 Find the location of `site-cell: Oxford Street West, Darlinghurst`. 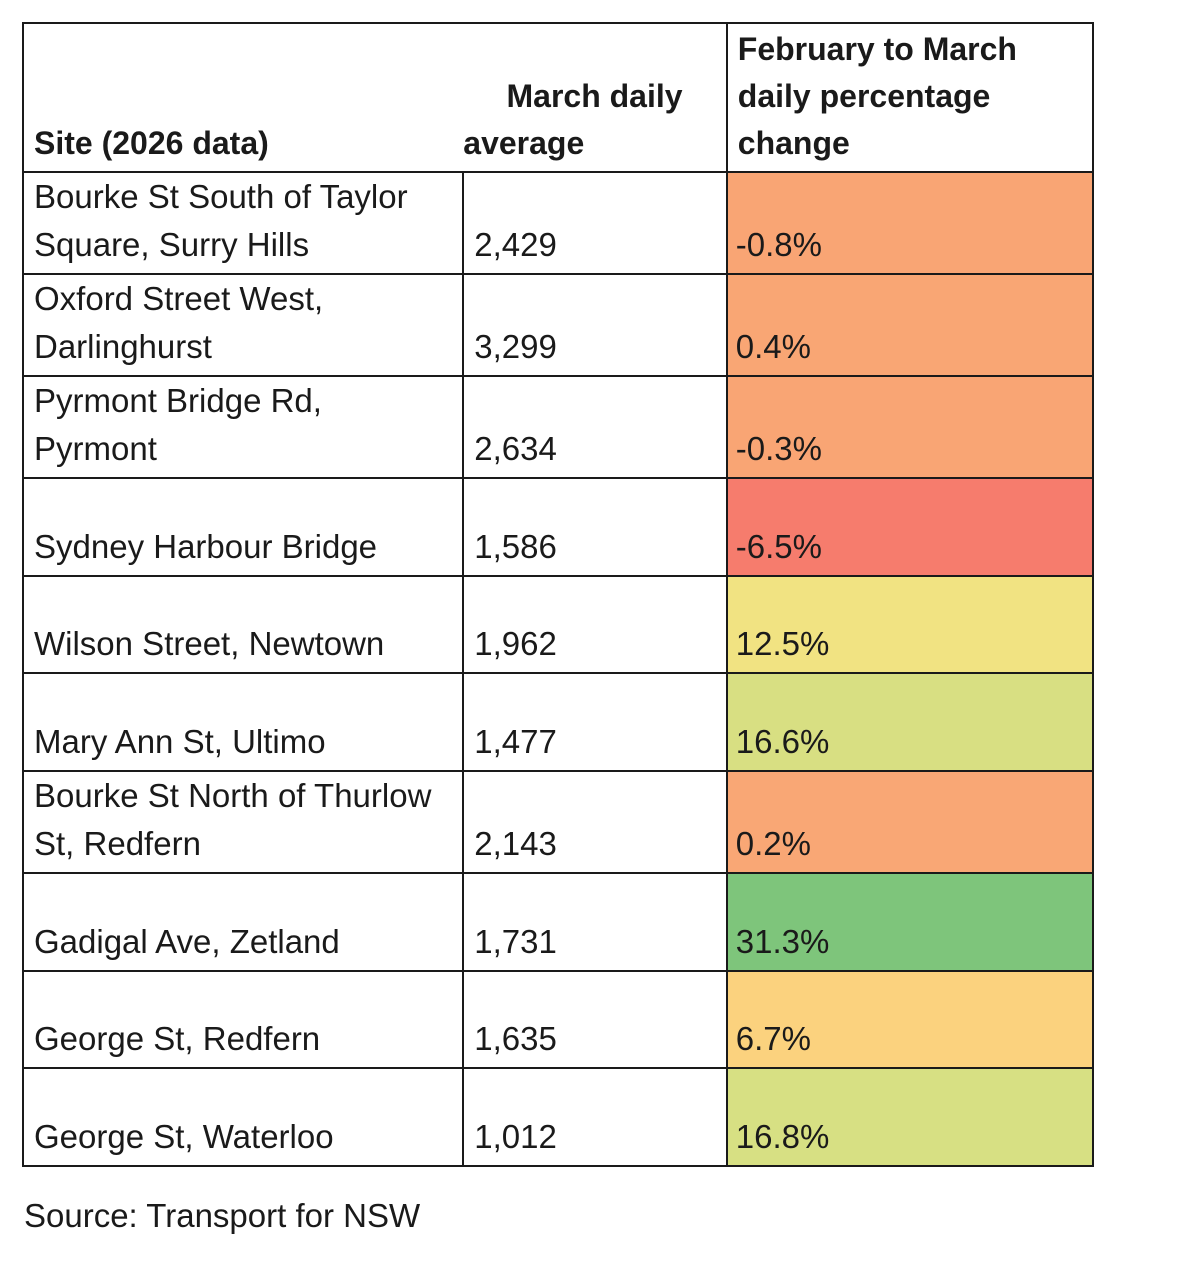

site-cell: Oxford Street West, Darlinghurst is located at coordinates (243, 325).